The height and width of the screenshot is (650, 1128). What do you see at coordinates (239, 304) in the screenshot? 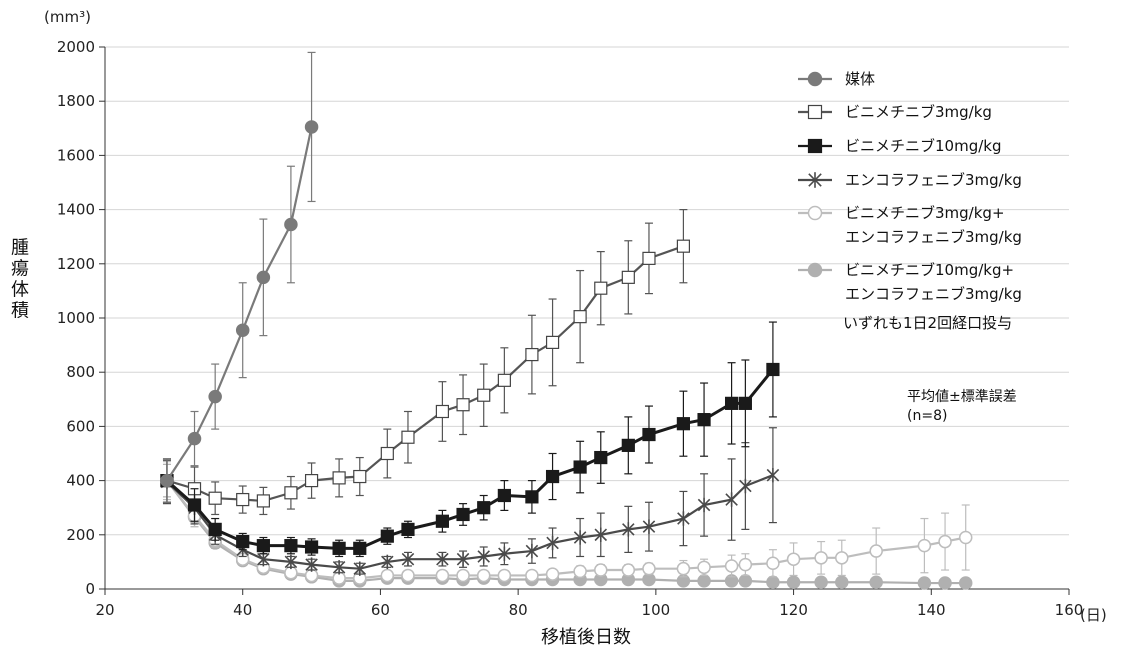
I see `series-line` at bounding box center [239, 304].